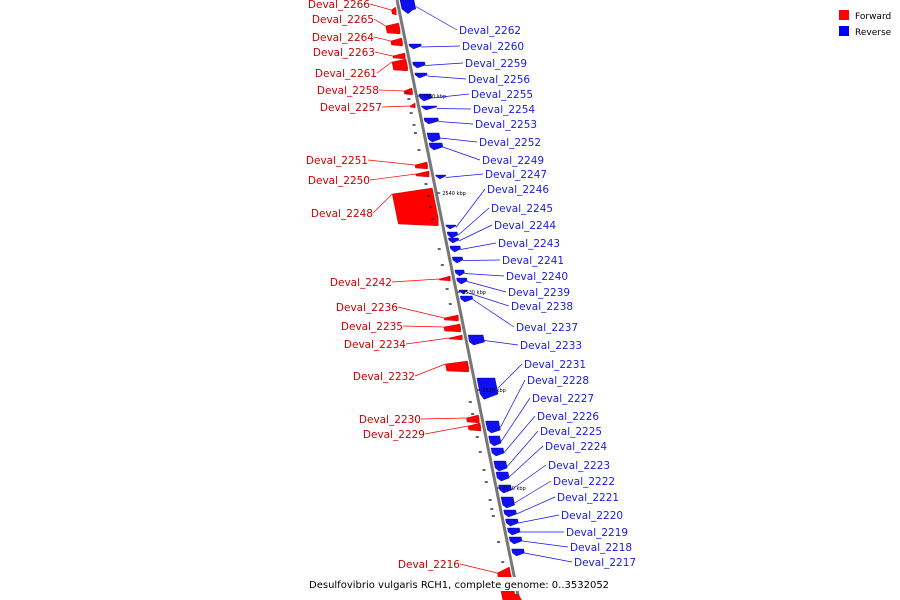  Describe the element at coordinates (344, 53) in the screenshot. I see `gene-label-forward: Deval_2263` at that location.